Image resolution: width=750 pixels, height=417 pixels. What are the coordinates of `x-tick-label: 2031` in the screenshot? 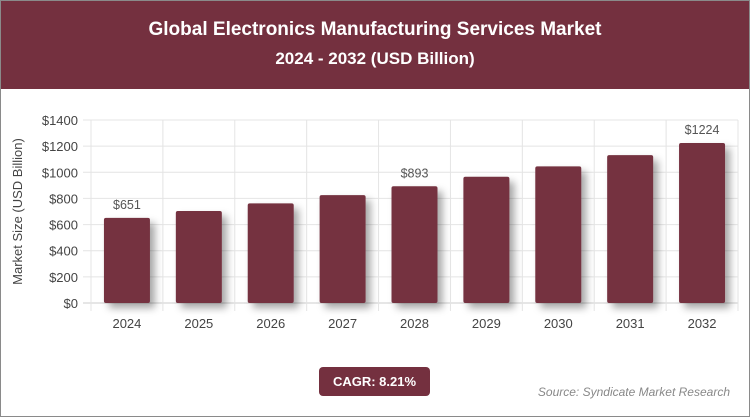 It's located at (630, 323).